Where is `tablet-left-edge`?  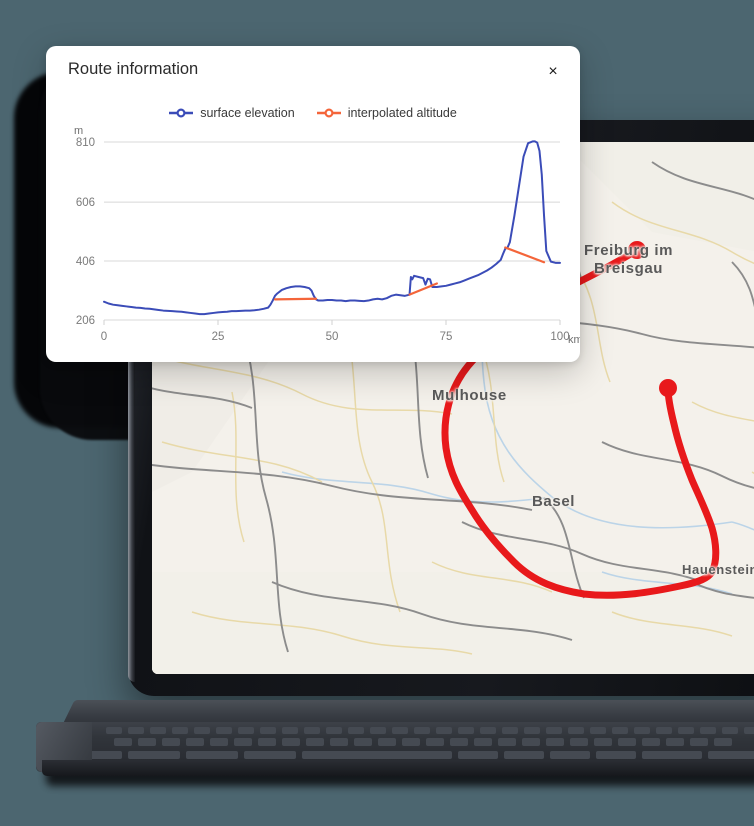
tablet-left-edge is located at coordinates (131, 404).